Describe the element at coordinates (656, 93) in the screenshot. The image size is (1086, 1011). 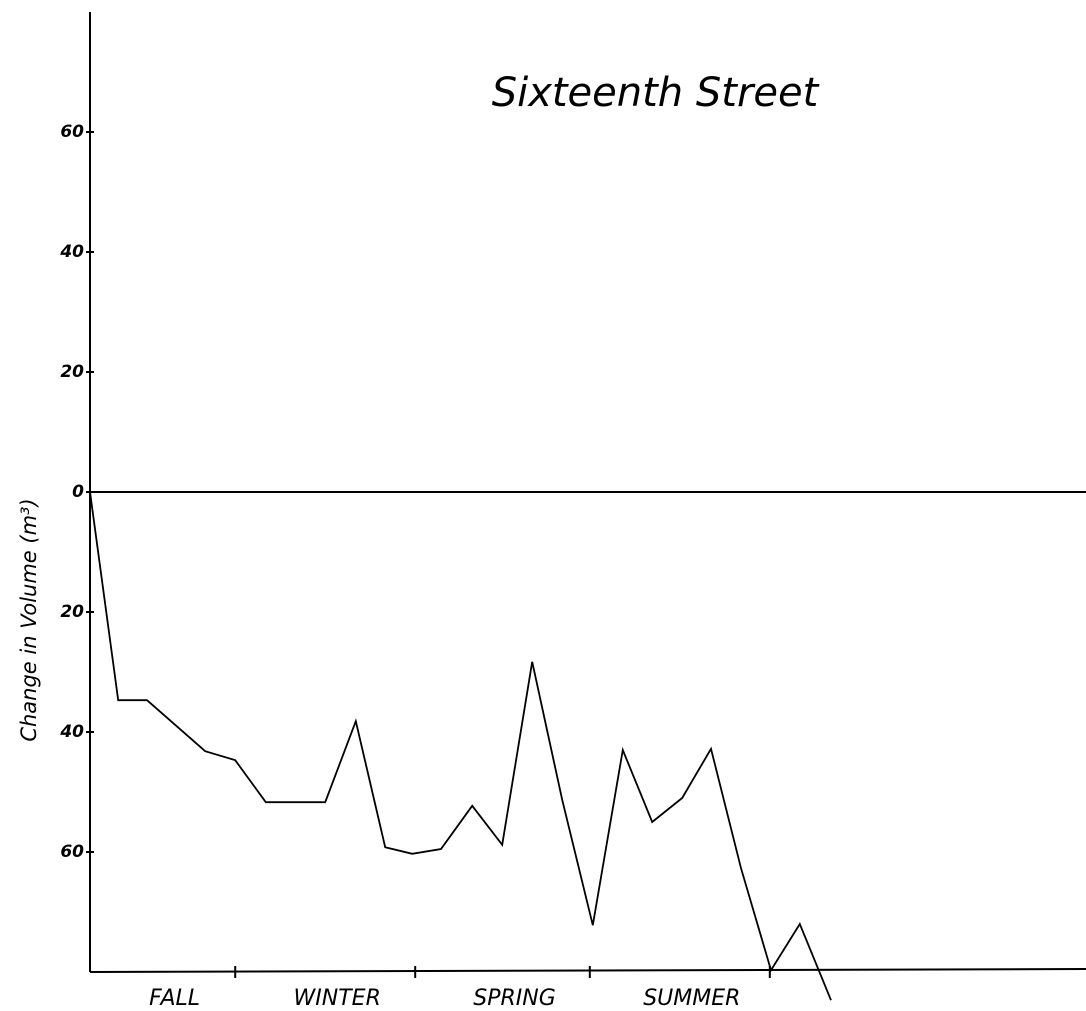
I see `chart-title: Sixteenth Street` at that location.